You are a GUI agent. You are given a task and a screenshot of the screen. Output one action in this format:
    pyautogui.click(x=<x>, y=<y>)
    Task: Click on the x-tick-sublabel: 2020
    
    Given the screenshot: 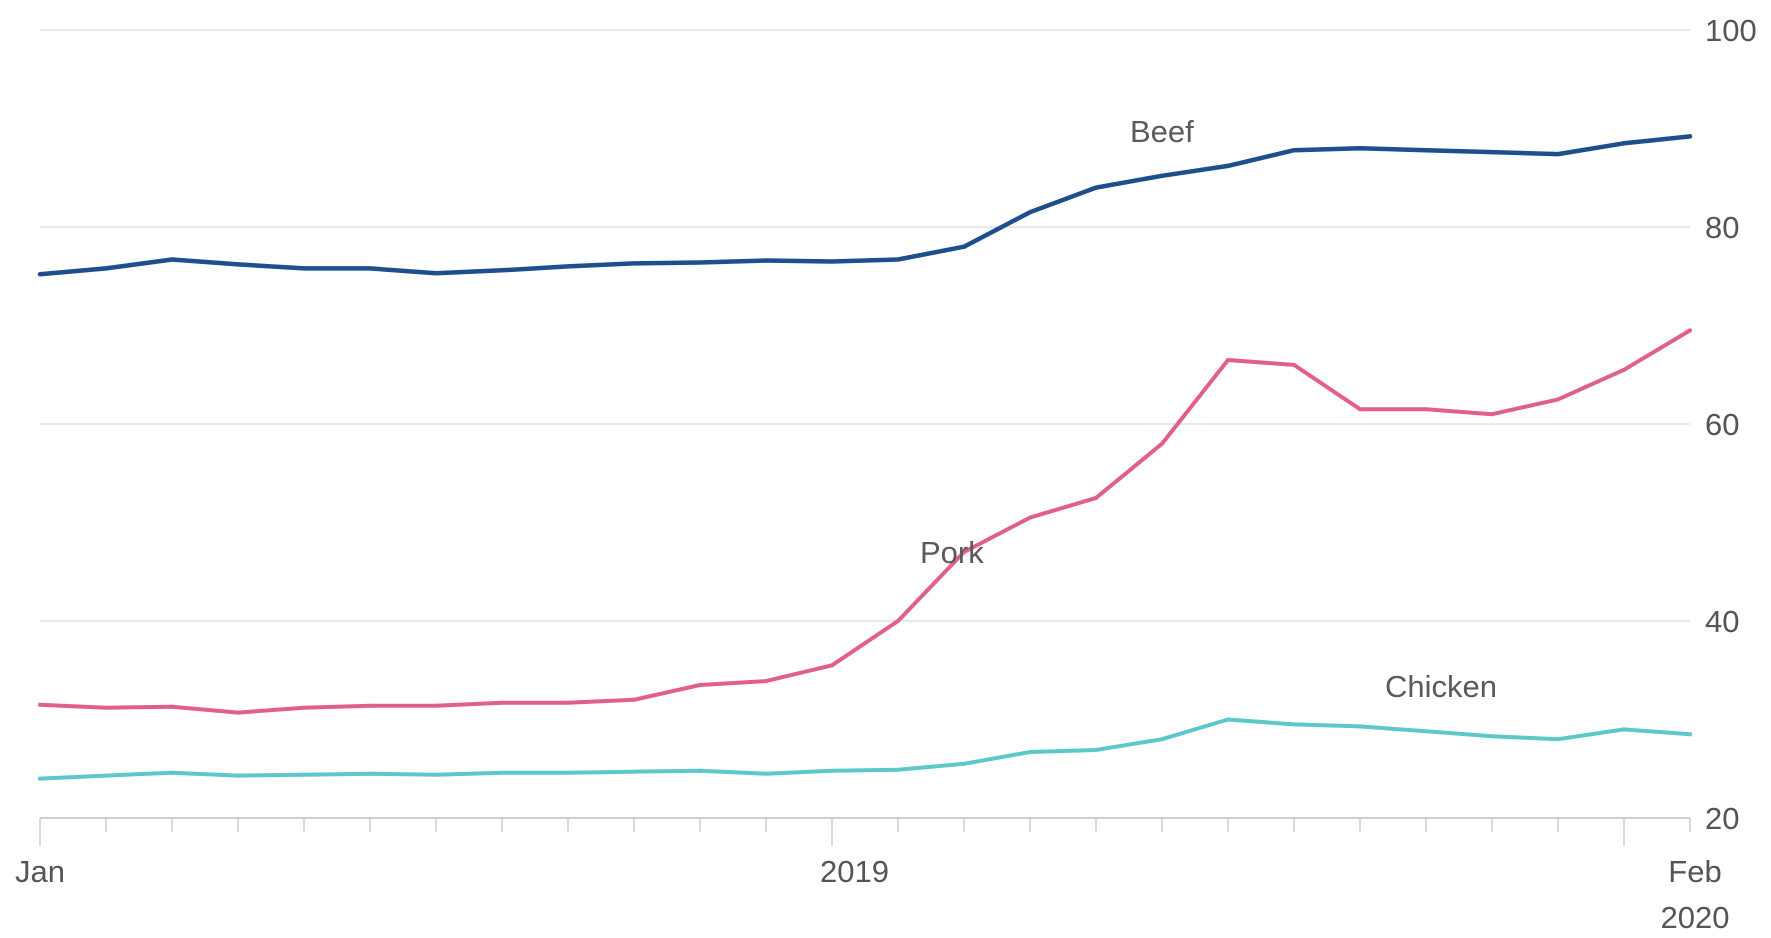 What is the action you would take?
    pyautogui.click(x=1695, y=917)
    